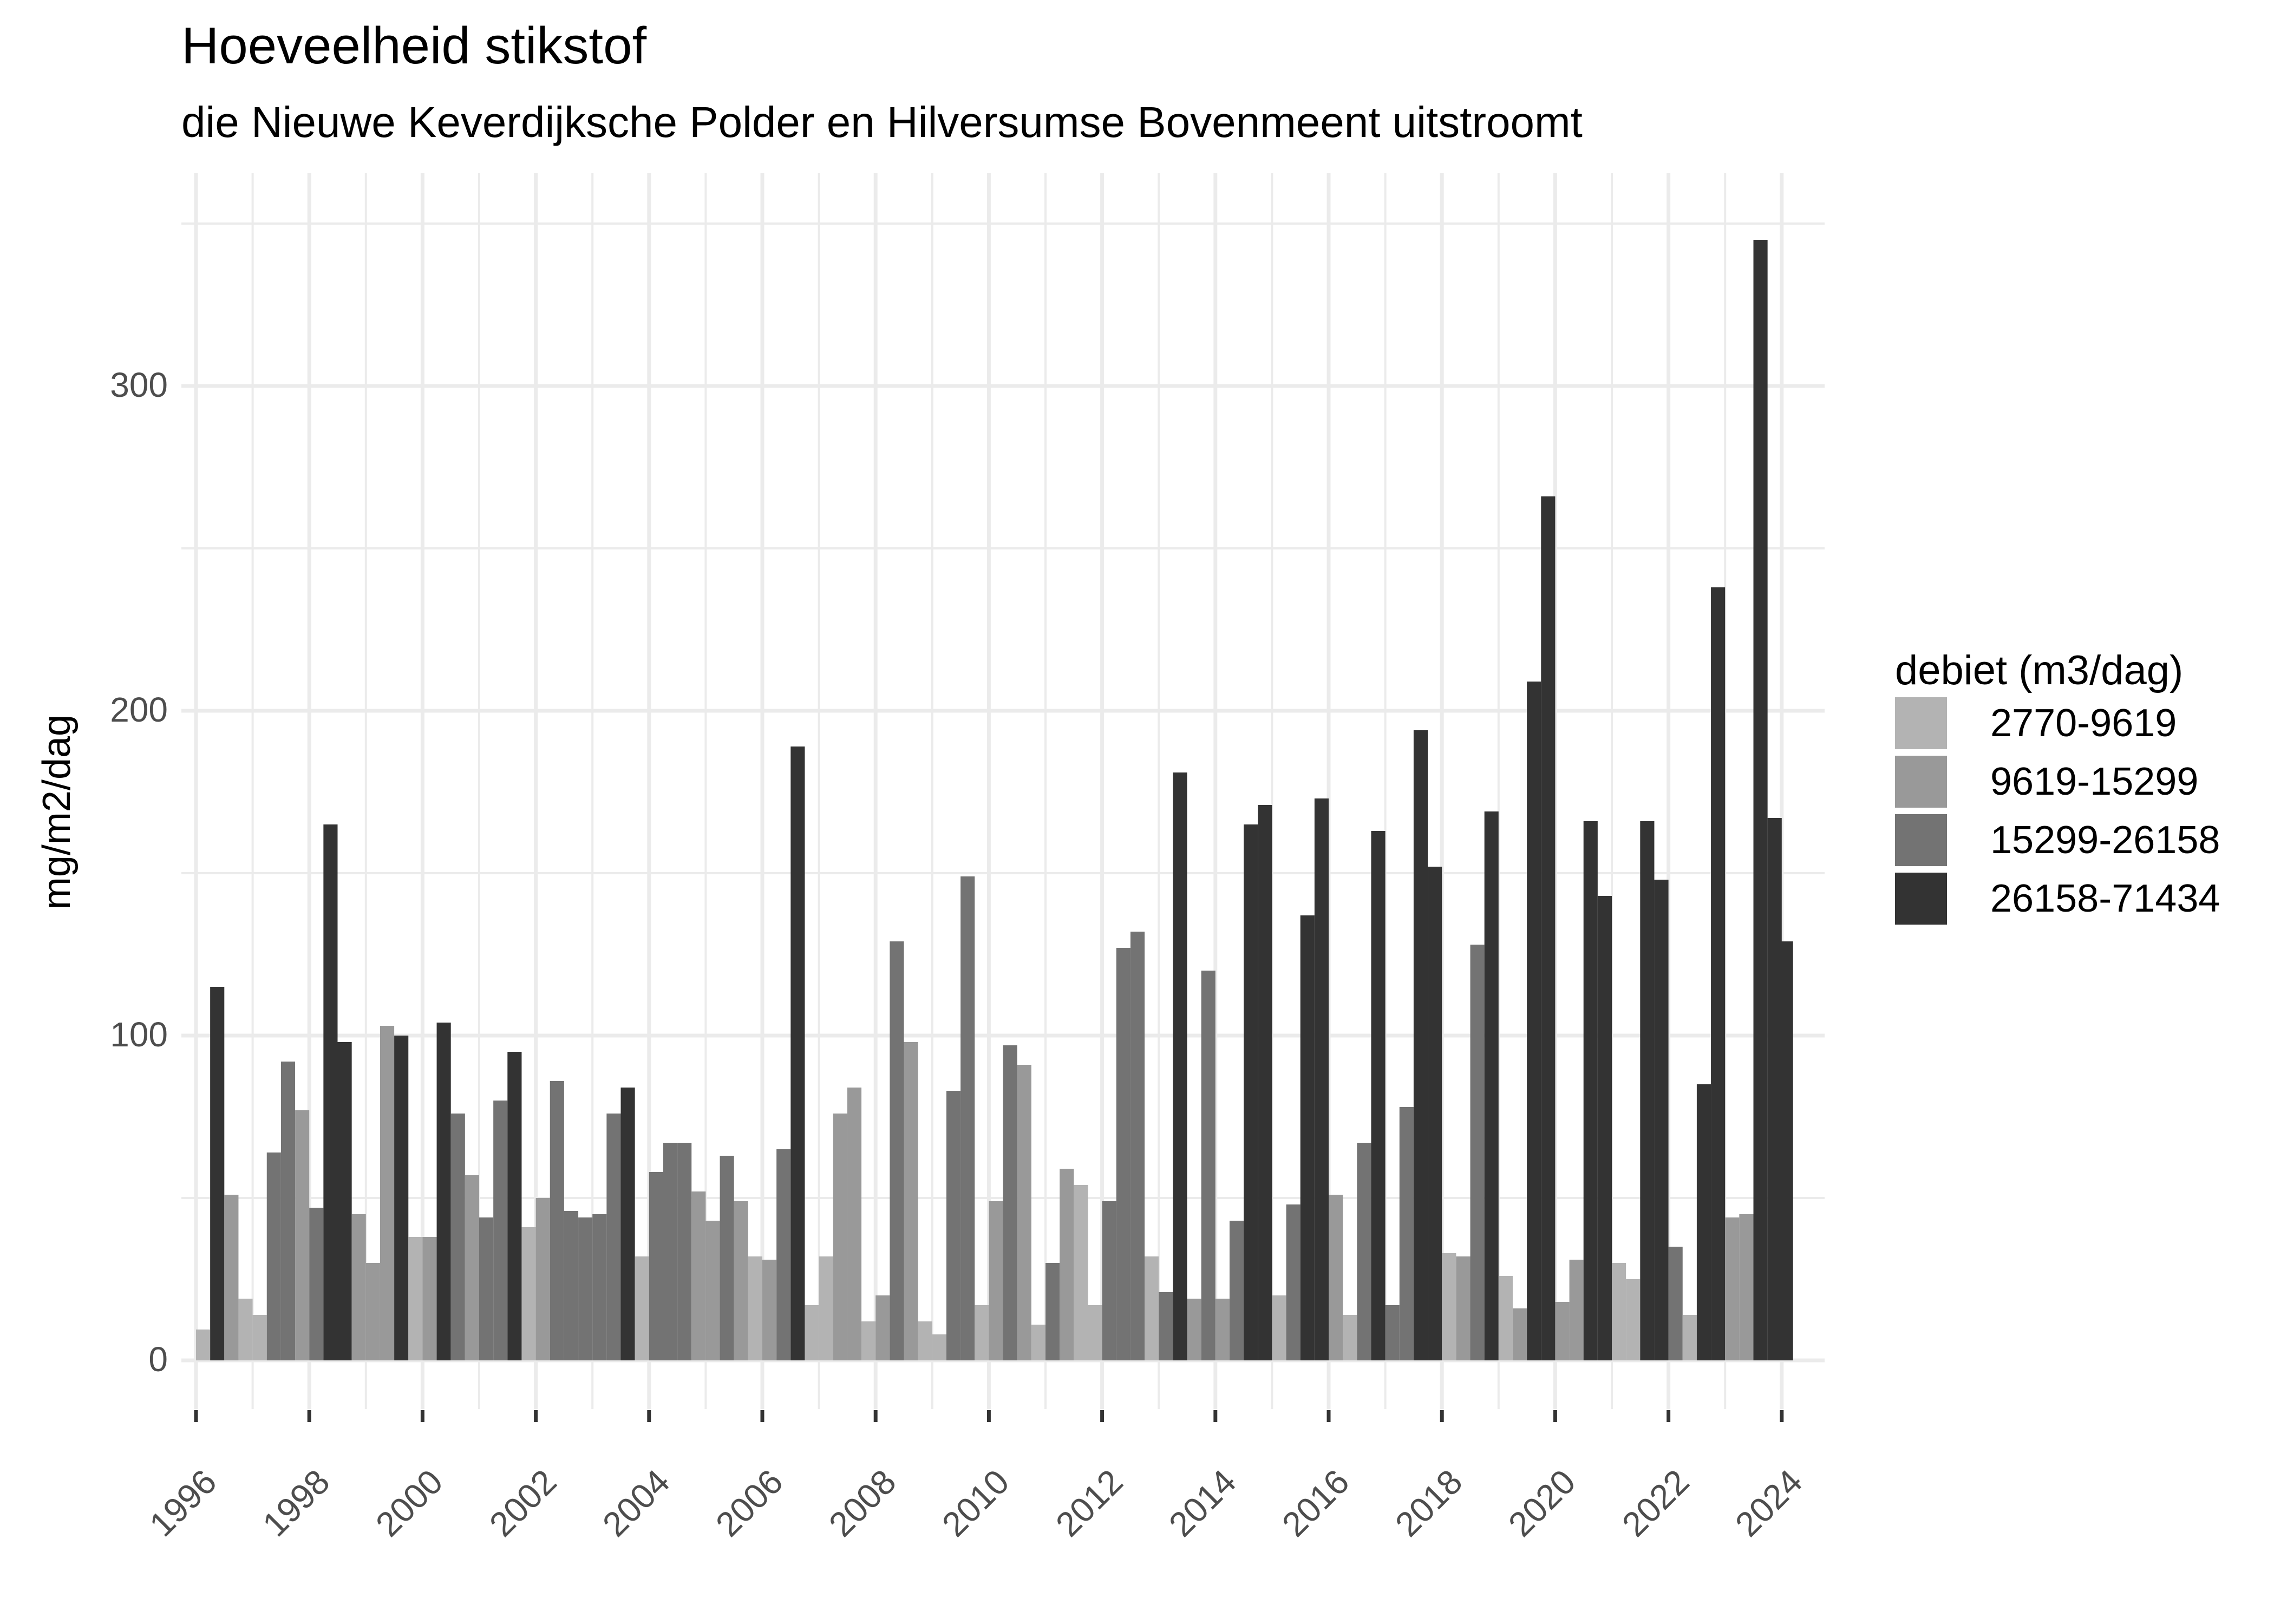 The image size is (2274, 1624). I want to click on legend-item: 26158-71434, so click(2058, 898).